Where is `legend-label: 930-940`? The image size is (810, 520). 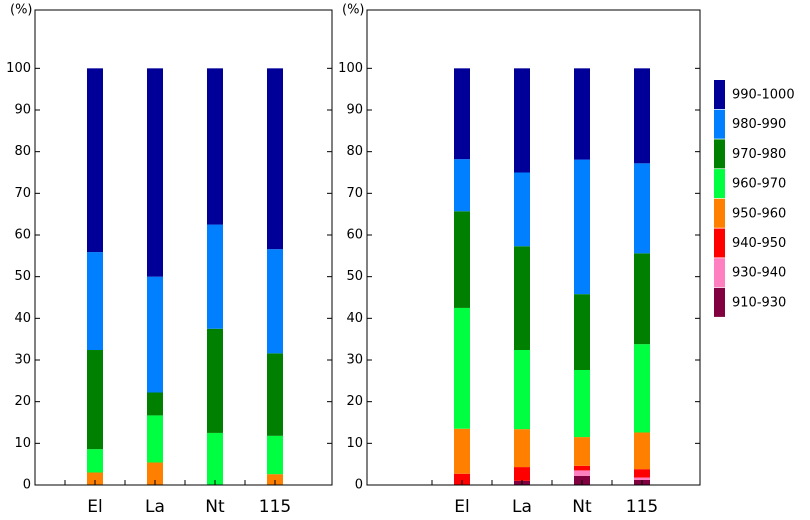
legend-label: 930-940 is located at coordinates (759, 273).